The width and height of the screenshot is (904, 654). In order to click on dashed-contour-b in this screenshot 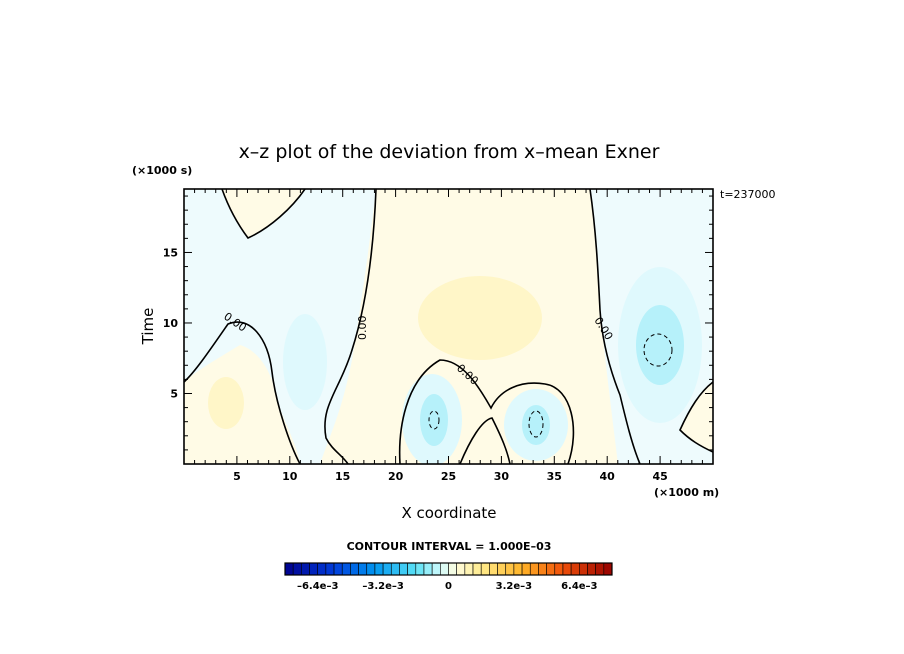, I will do `click(536, 424)`.